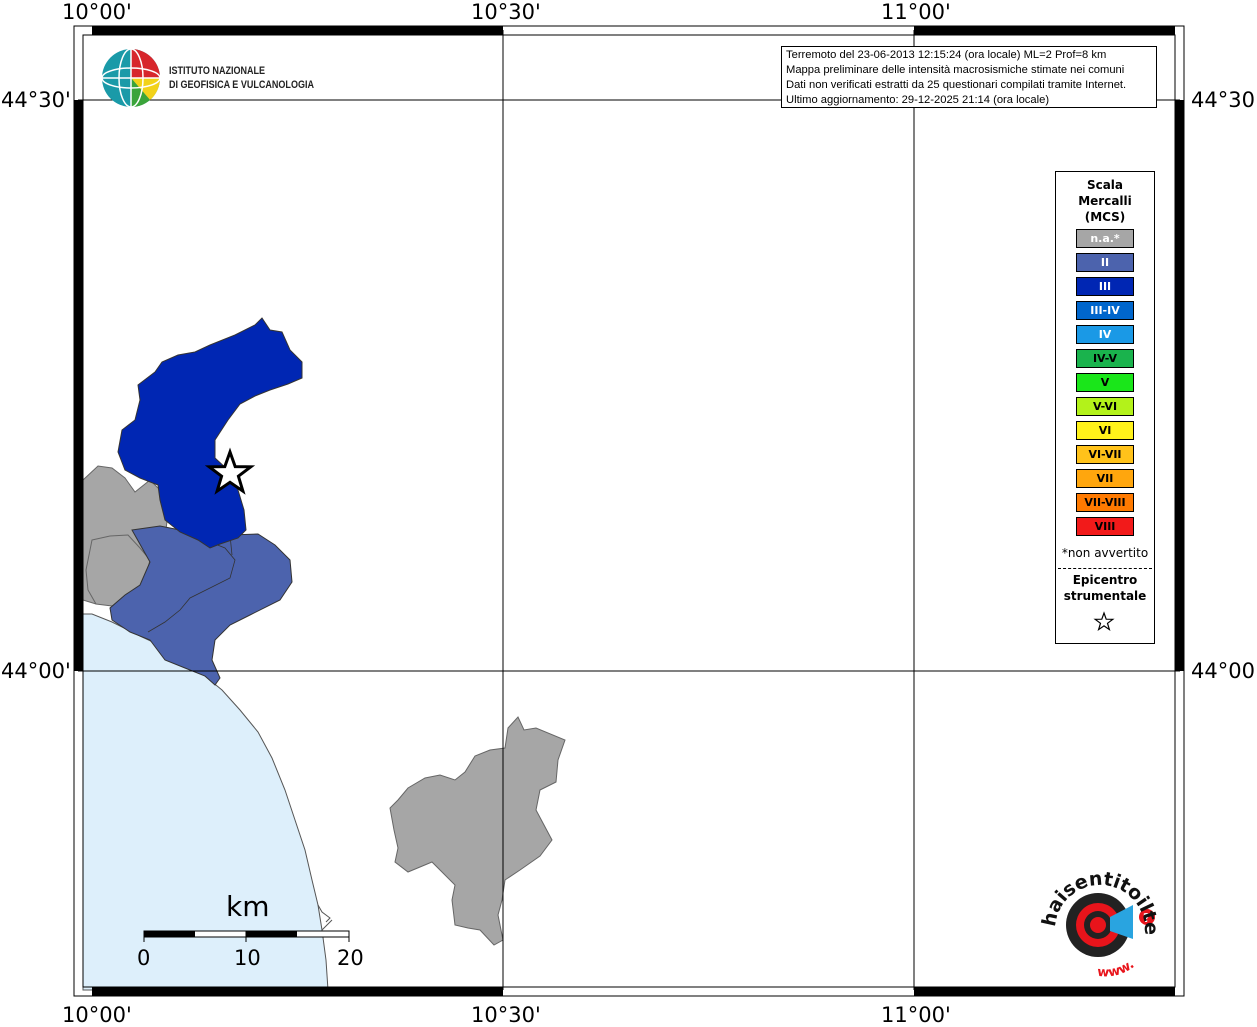  What do you see at coordinates (36, 671) in the screenshot?
I see `lat-label-left-2: 44°00'` at bounding box center [36, 671].